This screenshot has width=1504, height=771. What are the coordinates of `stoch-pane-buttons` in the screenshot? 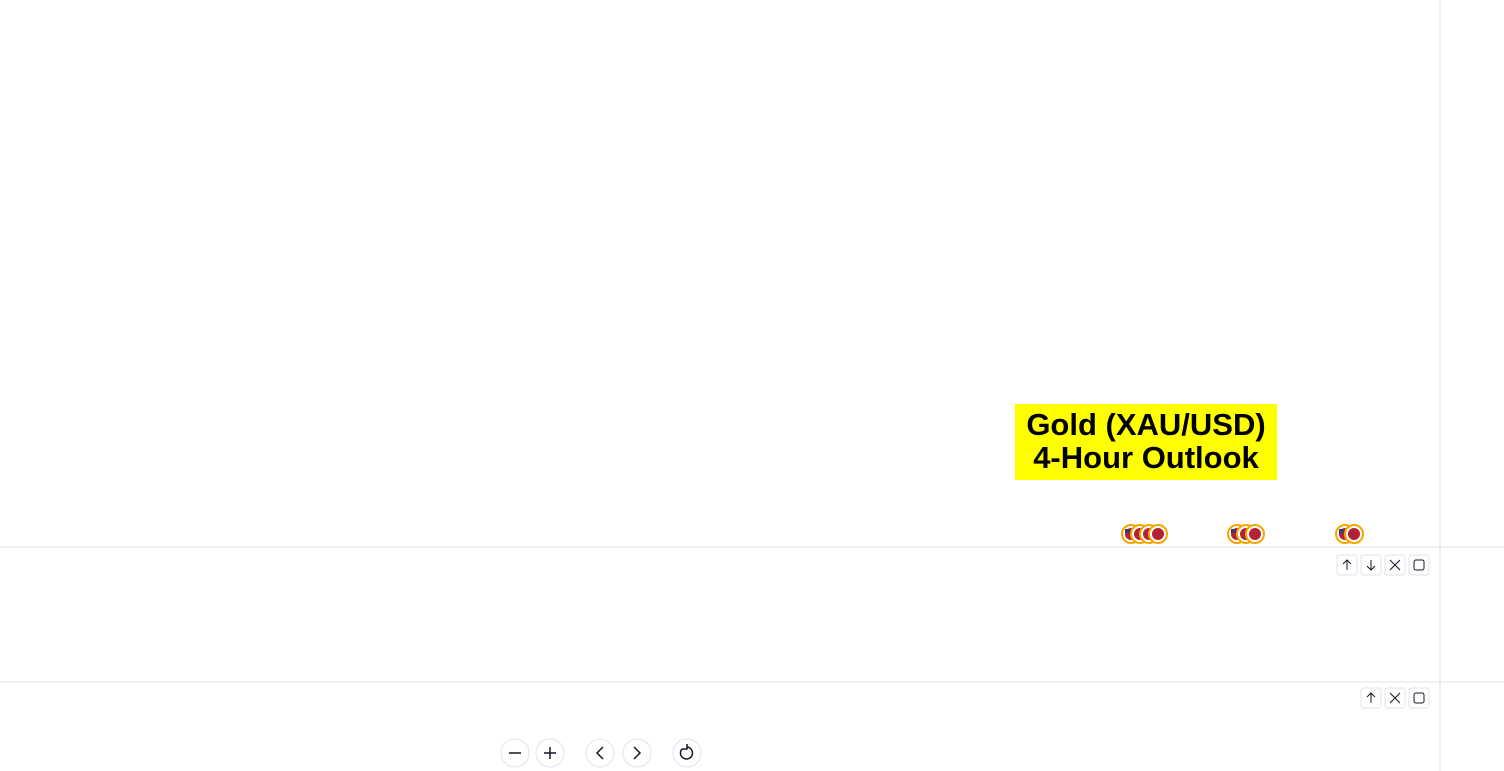 It's located at (1395, 698).